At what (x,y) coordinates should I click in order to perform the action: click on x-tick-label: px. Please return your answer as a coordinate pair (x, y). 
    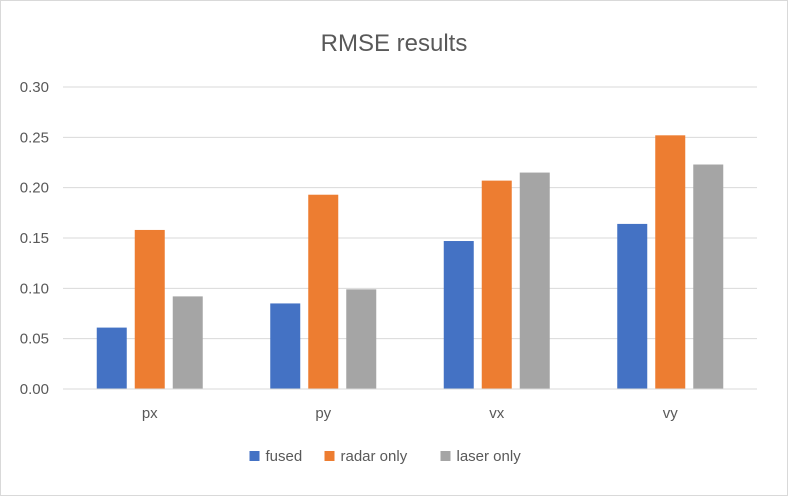
    Looking at the image, I should click on (150, 413).